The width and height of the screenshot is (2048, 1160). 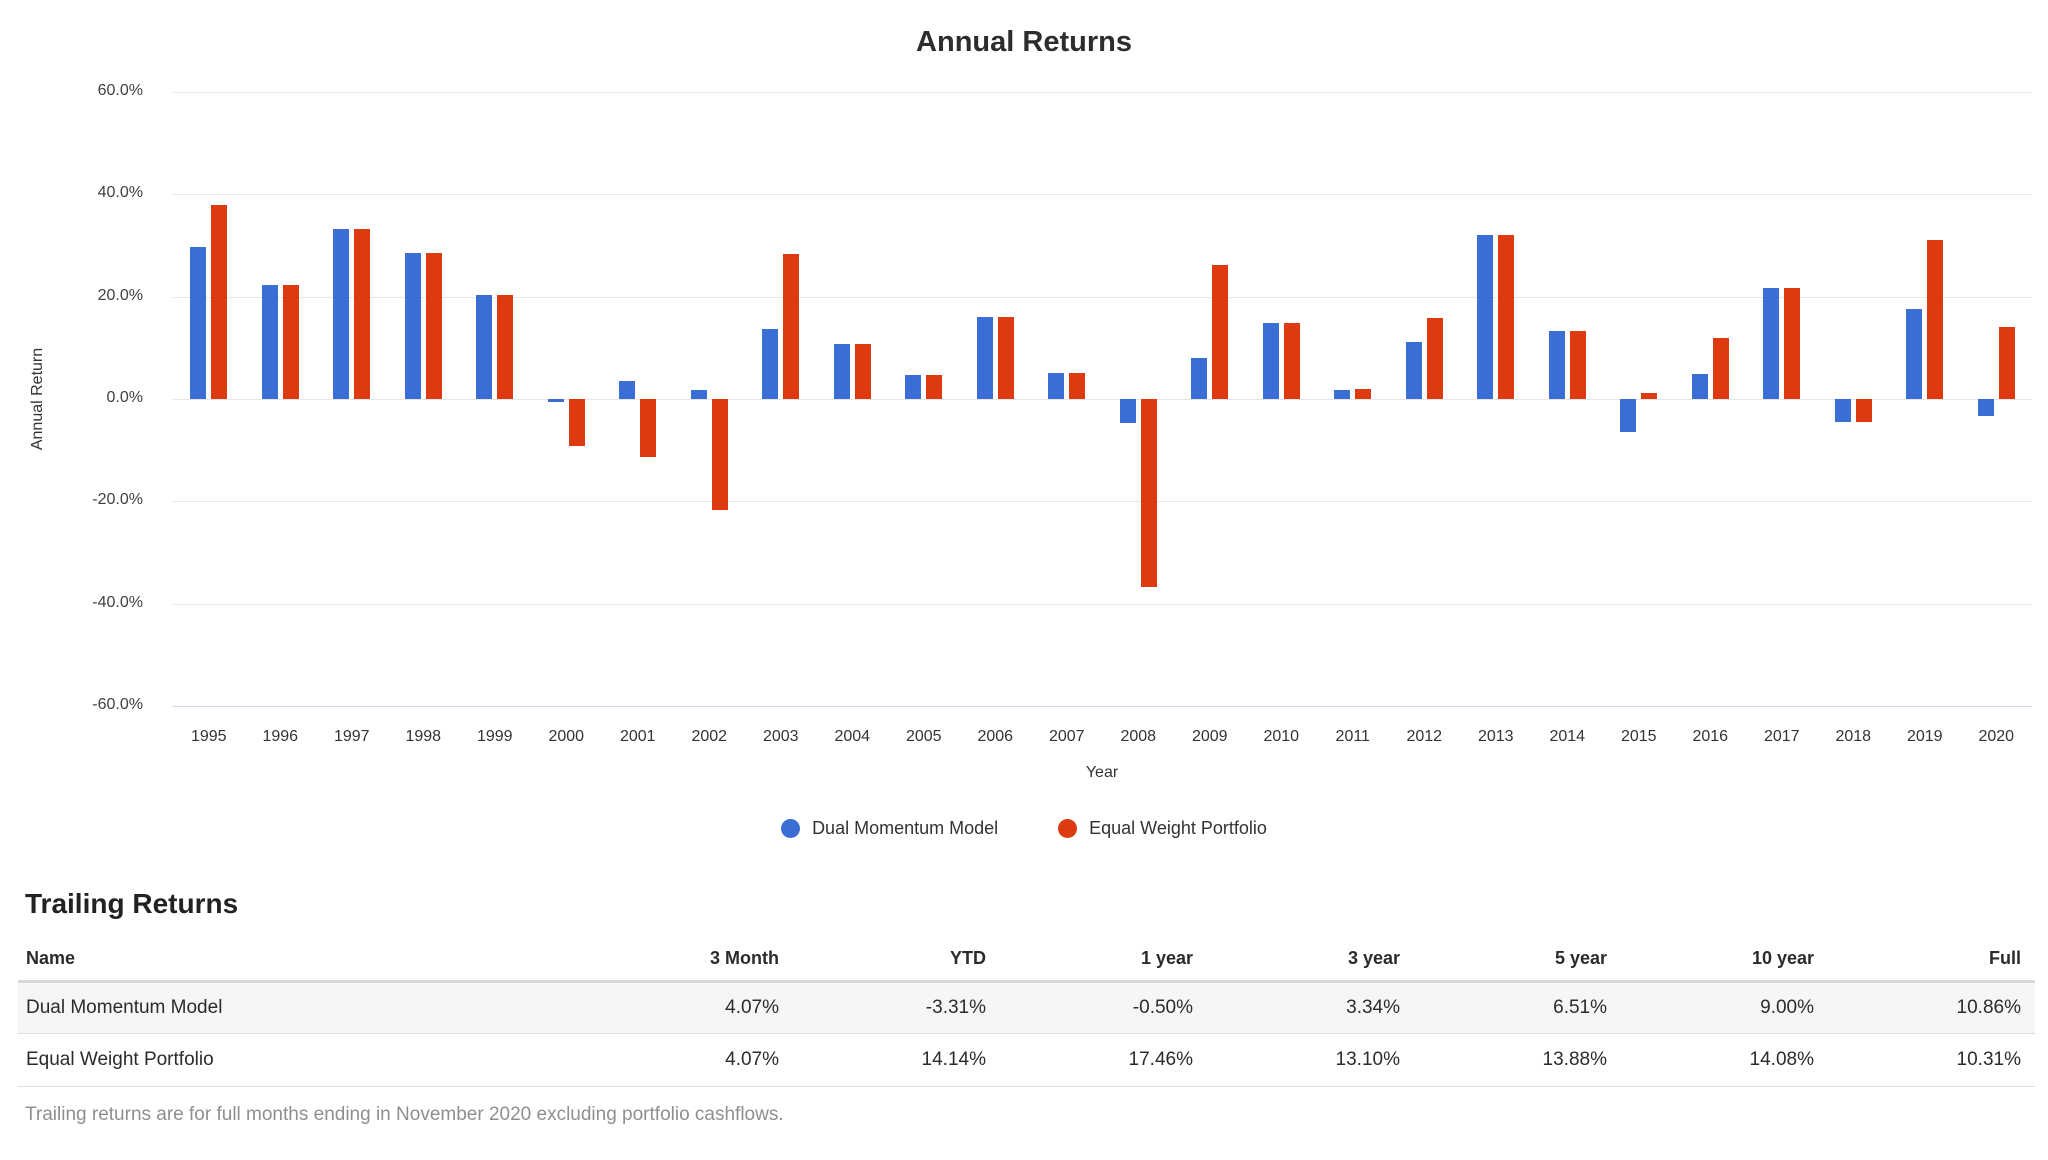 I want to click on bar-1998-dual-momentum, so click(x=412, y=325).